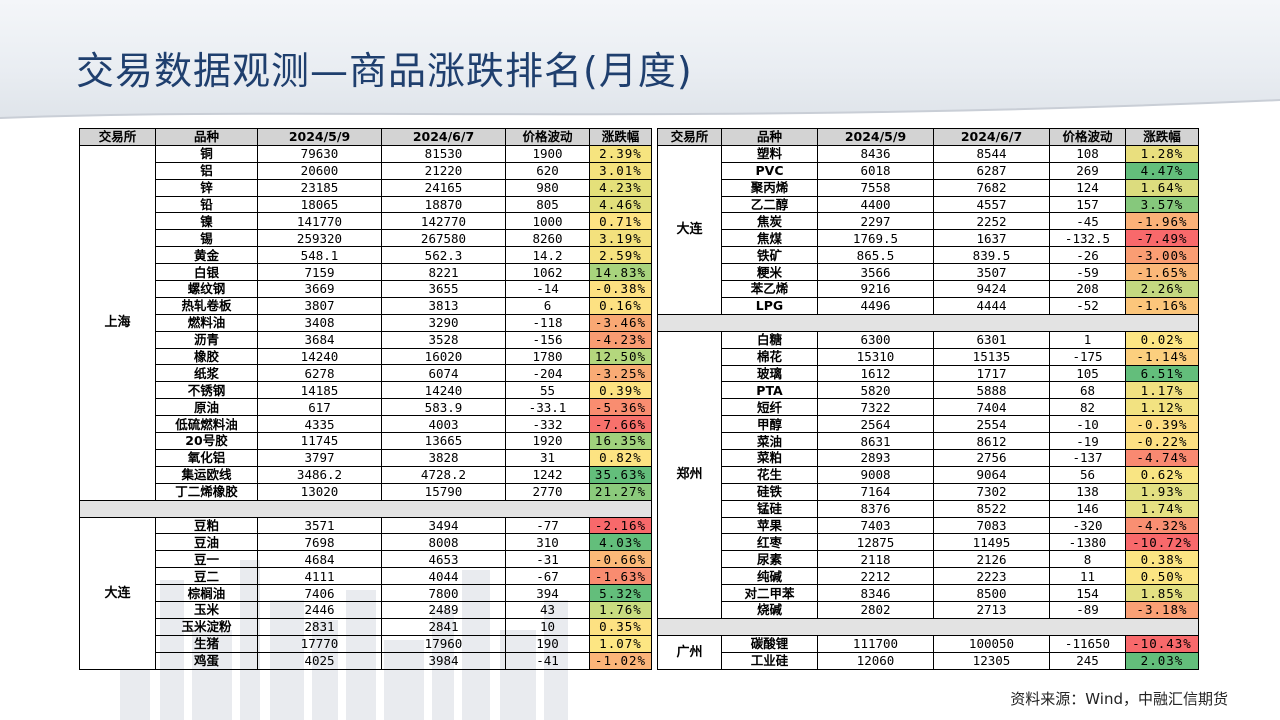  I want to click on end-price-cell: 4444, so click(991, 305).